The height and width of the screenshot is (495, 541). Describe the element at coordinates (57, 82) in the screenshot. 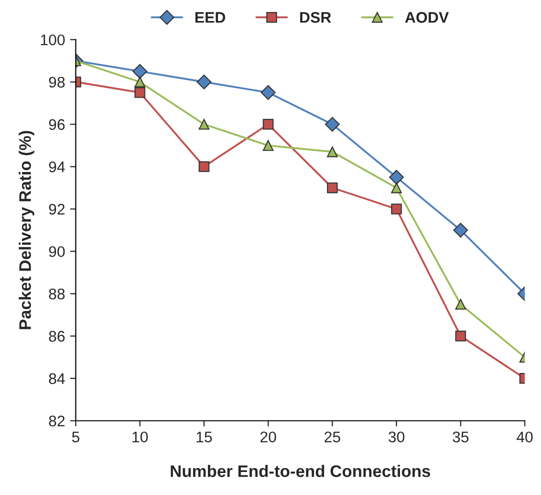

I see `y-tick-label: 98` at that location.